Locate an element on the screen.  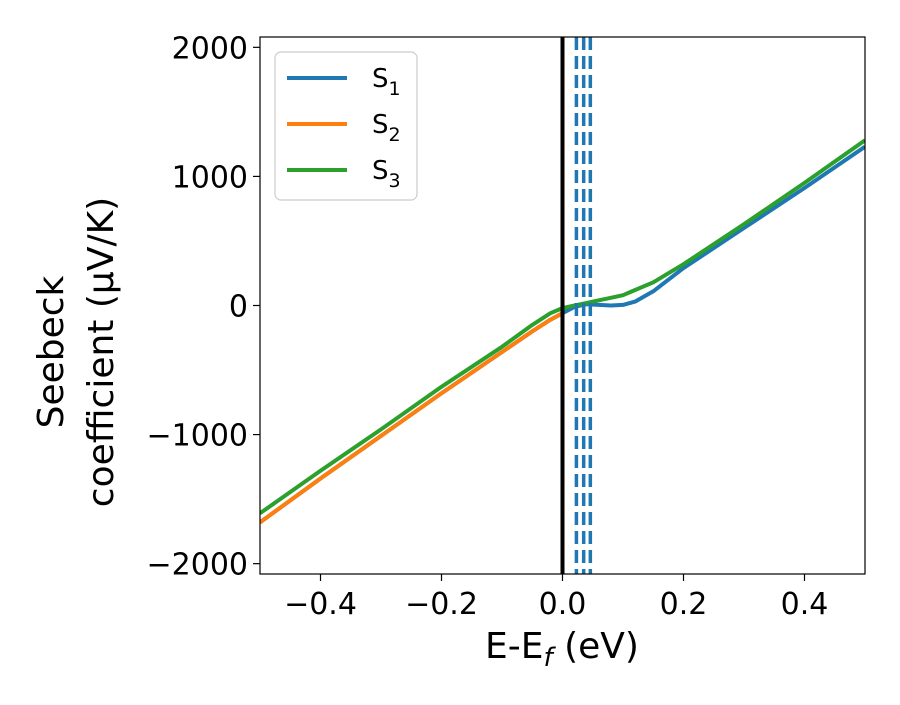
y-axis-title: Seebeck coefficient (μV/K) is located at coordinates (76, 352).